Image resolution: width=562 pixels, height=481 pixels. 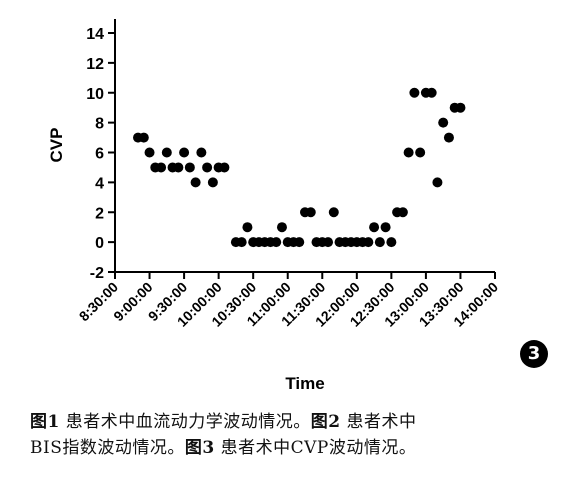 I want to click on caption-text: 患者术中CVP波动情况。, so click(x=315, y=448).